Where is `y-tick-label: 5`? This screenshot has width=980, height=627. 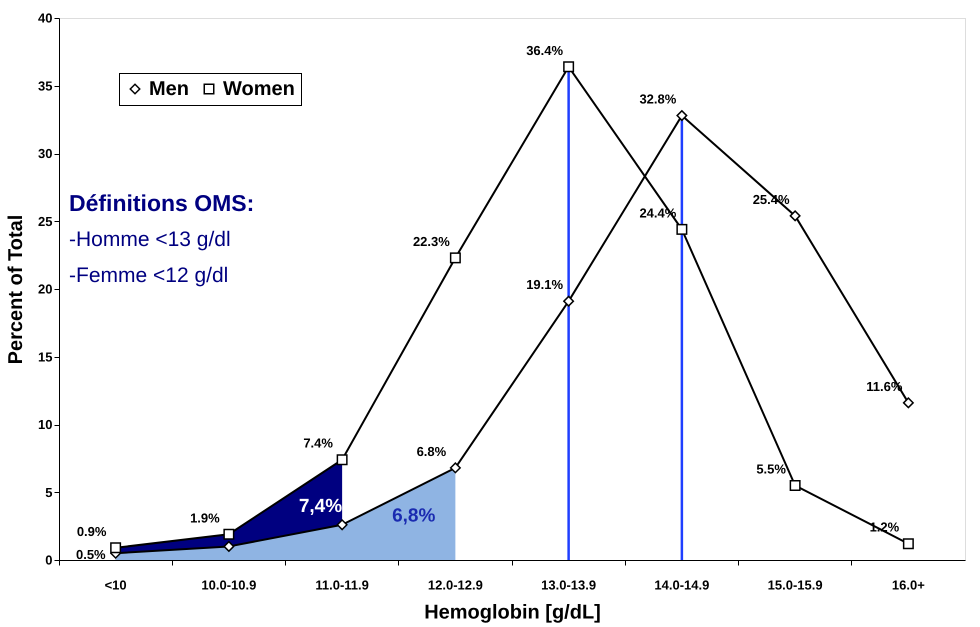
y-tick-label: 5 is located at coordinates (48, 492).